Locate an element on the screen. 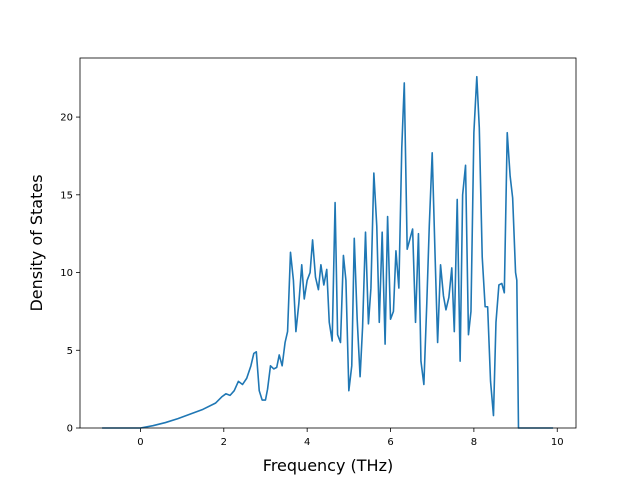  x-tick-label: 10 is located at coordinates (557, 442).